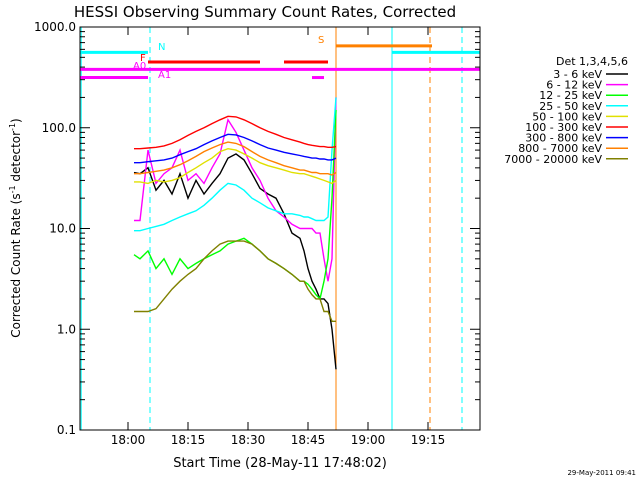 This screenshot has width=640, height=480. Describe the element at coordinates (16, 265) in the screenshot. I see `y-axis-label-main: Corrected Count Rate (s` at that location.